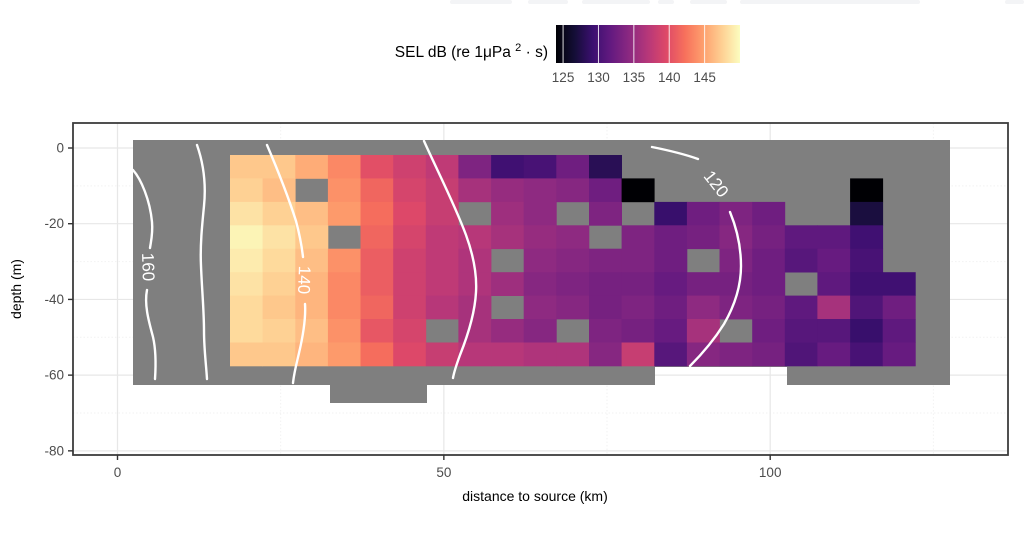 This screenshot has height=533, width=1024. I want to click on colorbar, so click(648, 44).